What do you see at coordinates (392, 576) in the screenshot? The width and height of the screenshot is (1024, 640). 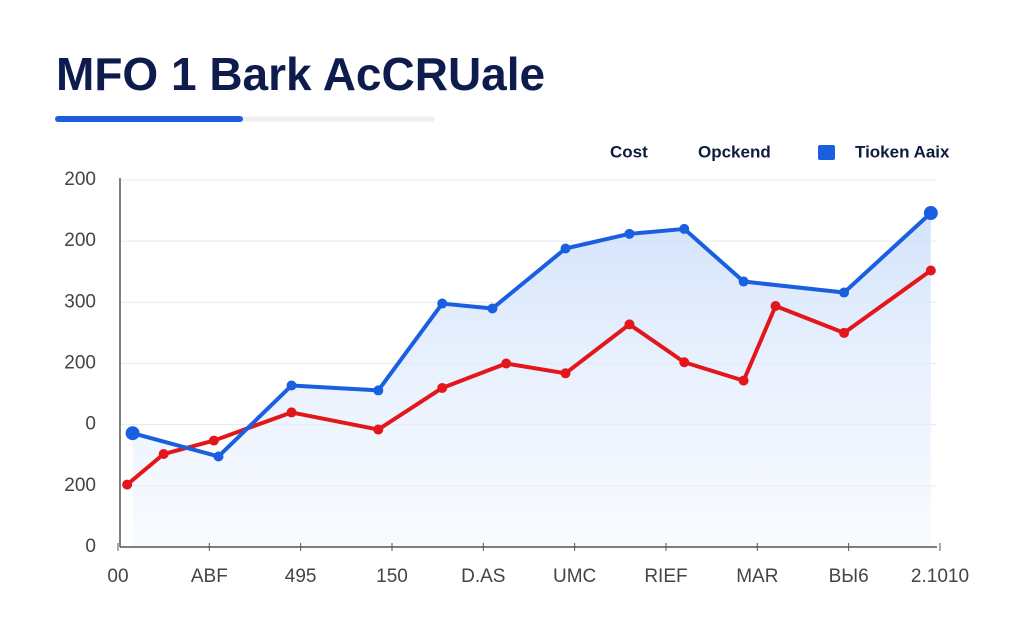 I see `x-tick-label: 150` at bounding box center [392, 576].